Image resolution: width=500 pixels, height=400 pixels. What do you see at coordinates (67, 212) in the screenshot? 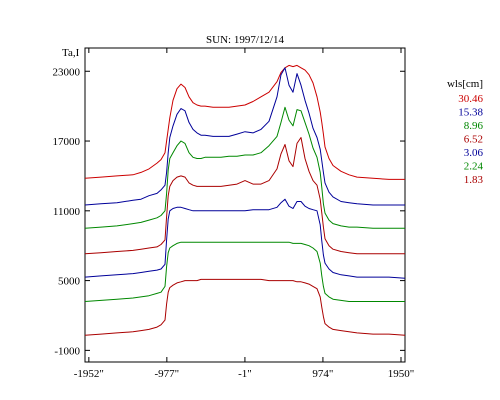
I see `y-tick-label: 11000` at bounding box center [67, 212].